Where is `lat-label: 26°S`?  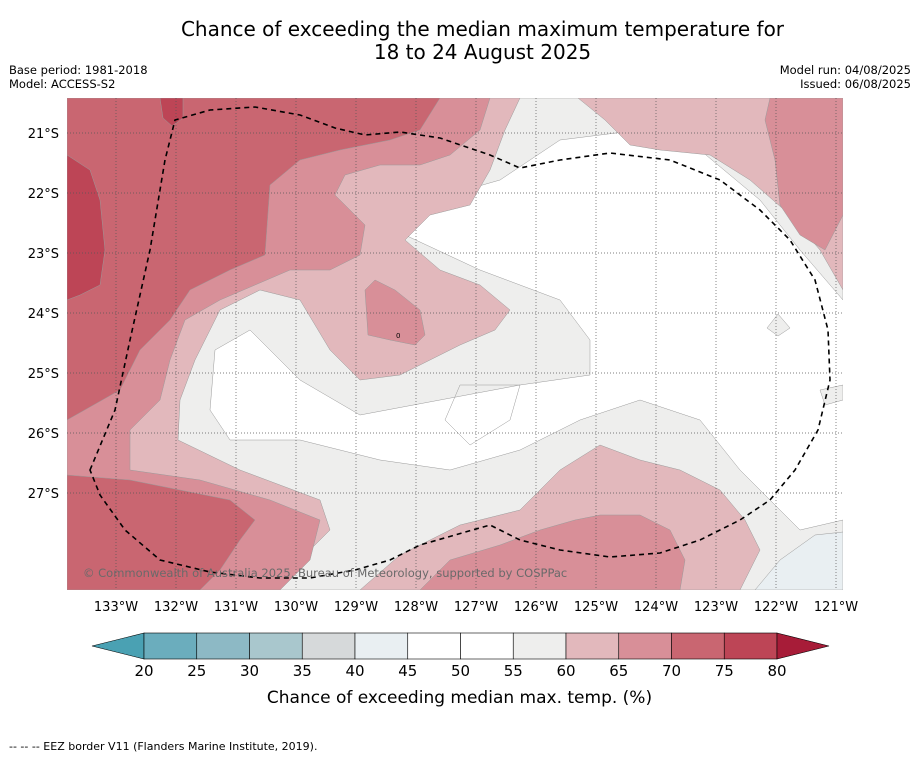 lat-label: 26°S is located at coordinates (43, 434).